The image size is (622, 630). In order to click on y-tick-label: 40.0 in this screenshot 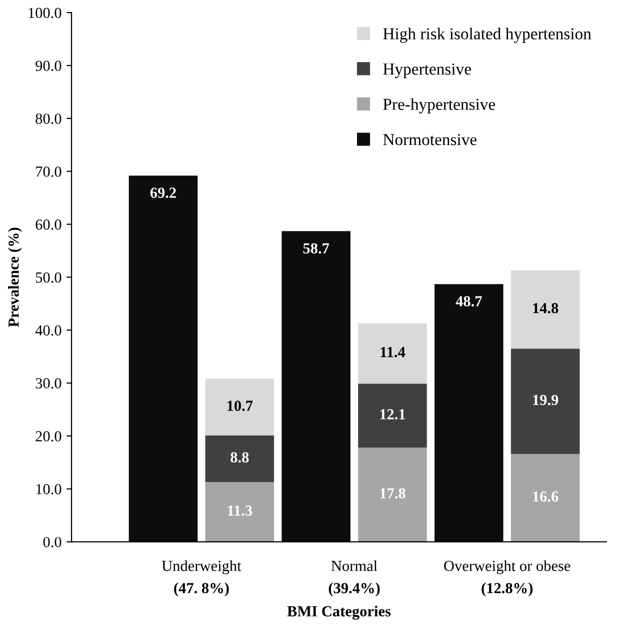, I will do `click(48, 330)`.